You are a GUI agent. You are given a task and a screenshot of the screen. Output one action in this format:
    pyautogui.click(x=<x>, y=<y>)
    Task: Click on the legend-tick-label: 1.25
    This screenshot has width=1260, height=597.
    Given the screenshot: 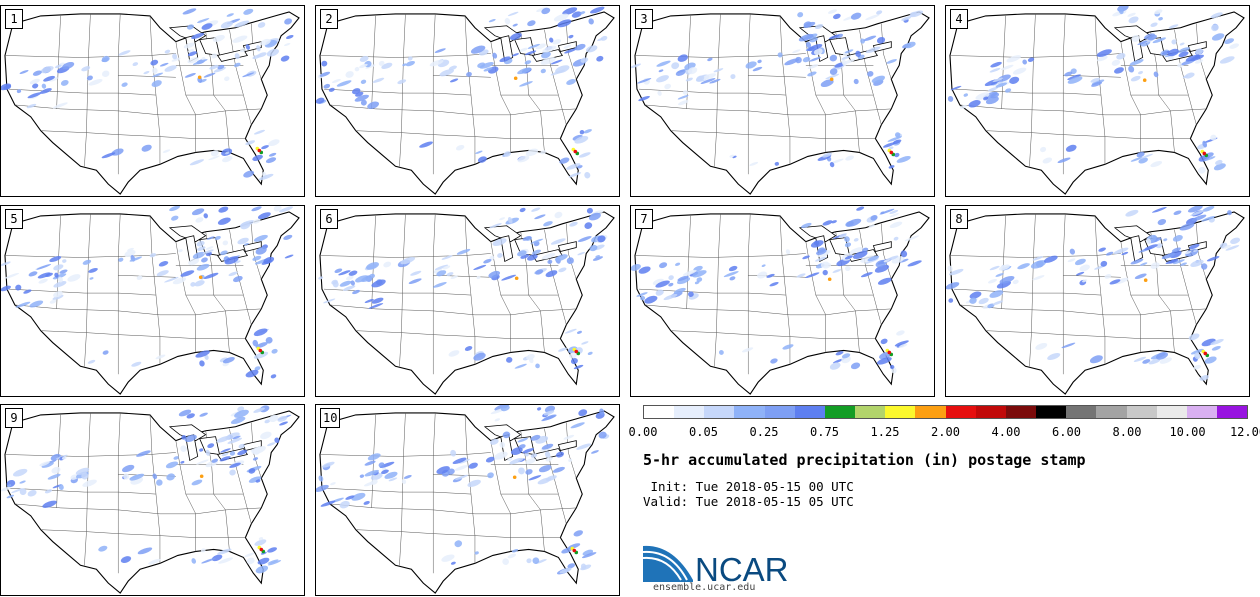 What is the action you would take?
    pyautogui.click(x=885, y=432)
    